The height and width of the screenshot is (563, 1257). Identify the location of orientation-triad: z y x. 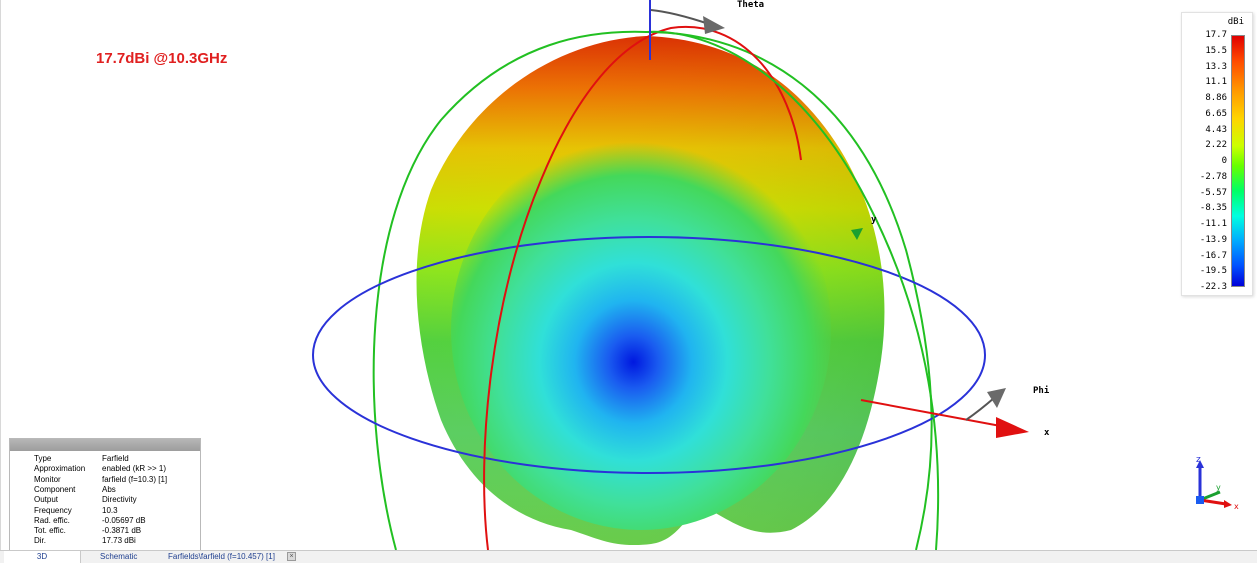
(1217, 483).